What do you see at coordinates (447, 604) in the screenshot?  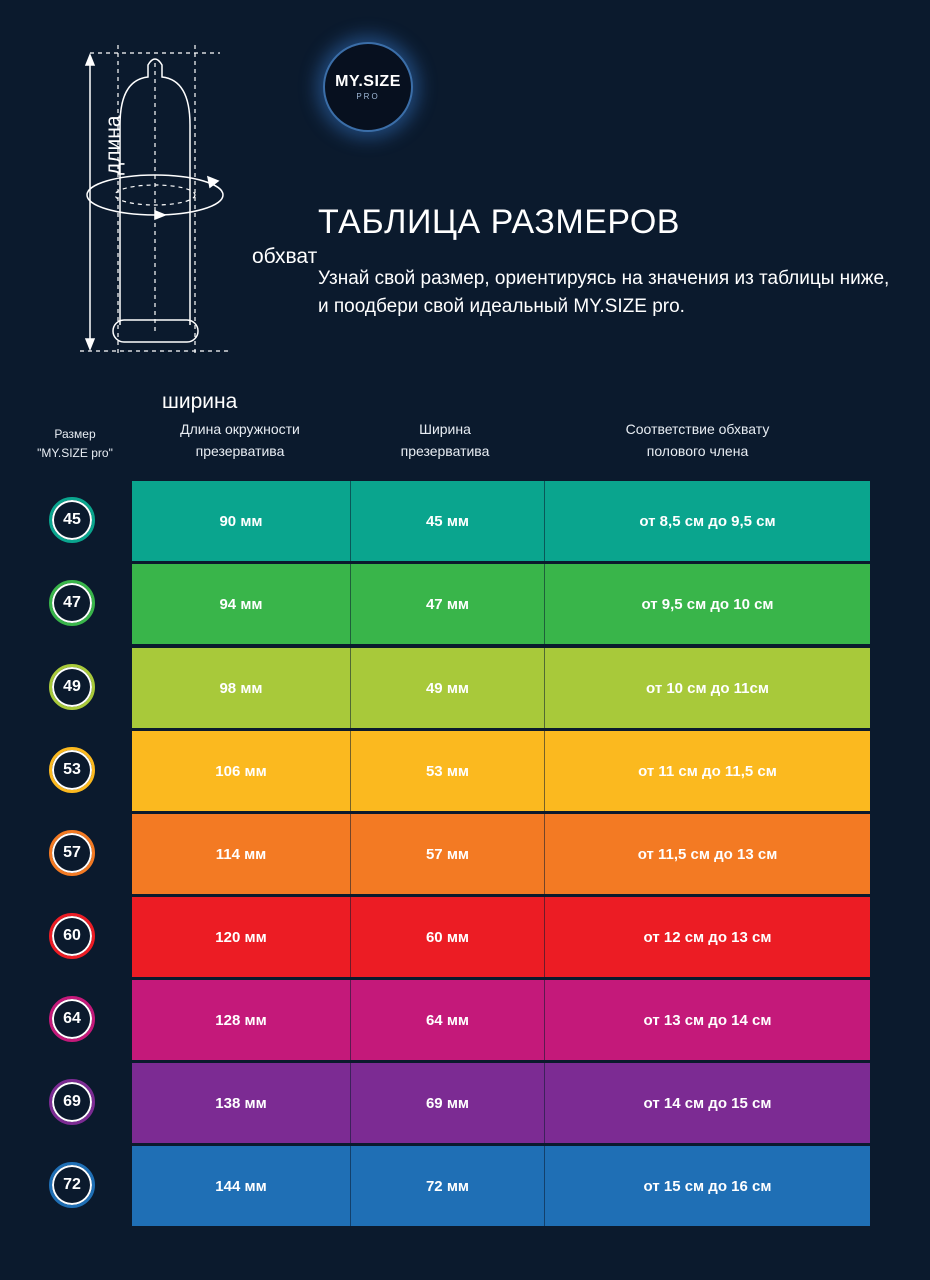 I see `width-cell: 47 мм` at bounding box center [447, 604].